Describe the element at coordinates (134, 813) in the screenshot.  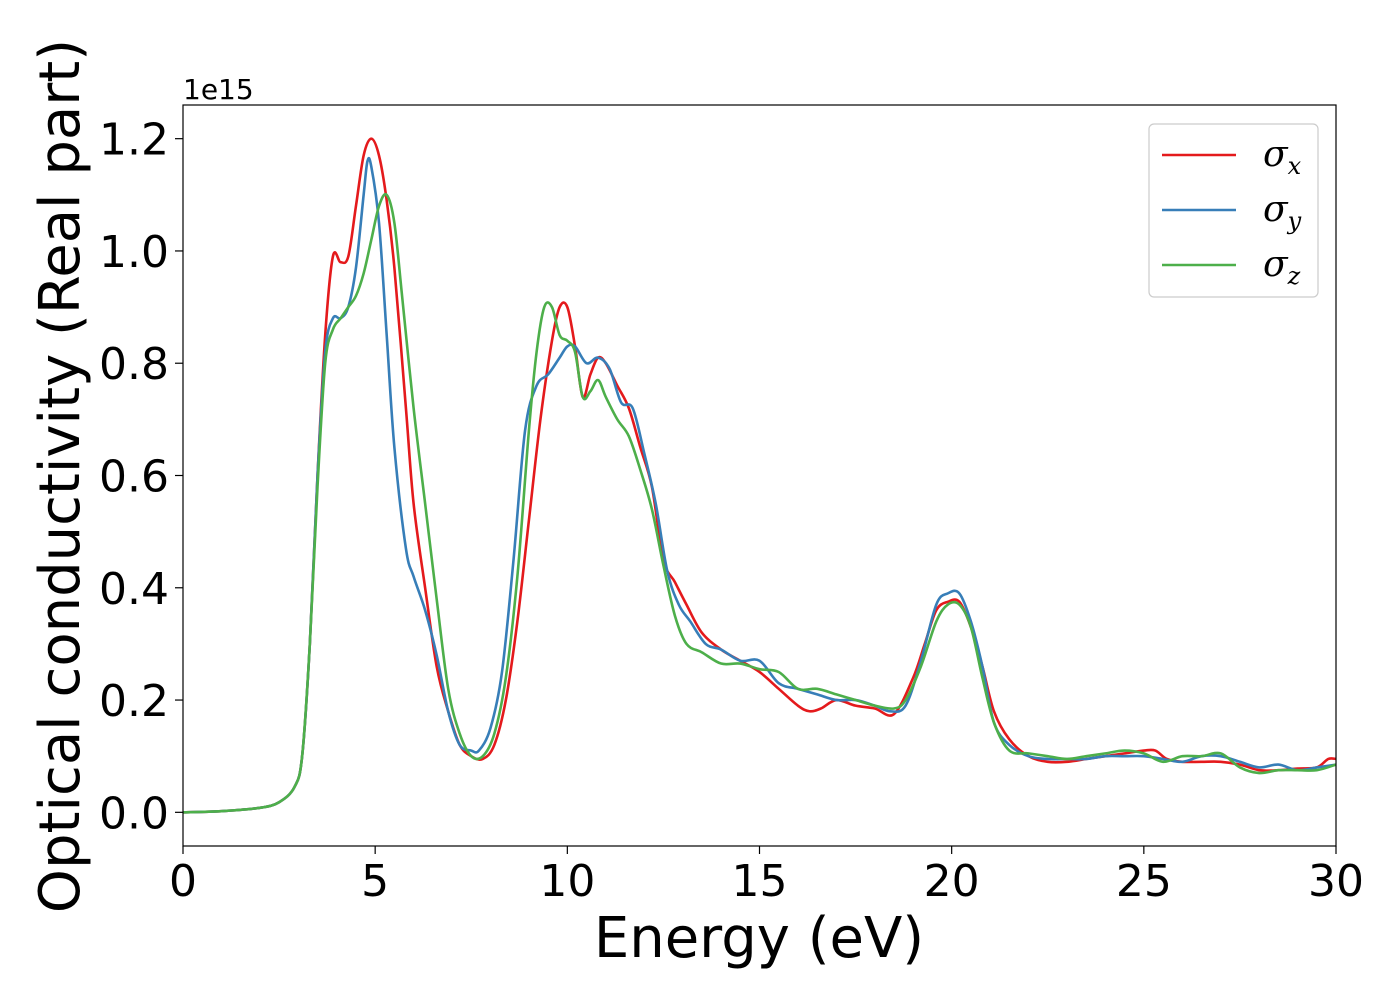
I see `y-tick-label: 0.0` at that location.